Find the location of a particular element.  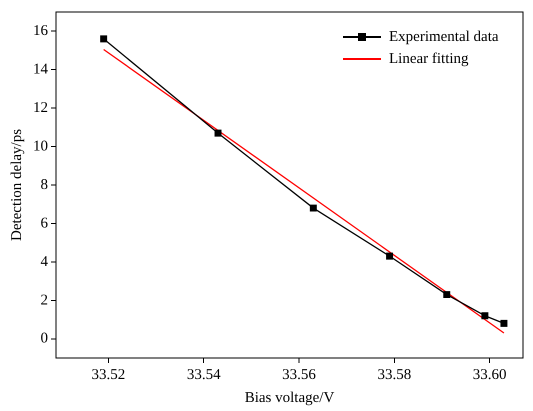

y-tick-label: 14 is located at coordinates (40, 70).